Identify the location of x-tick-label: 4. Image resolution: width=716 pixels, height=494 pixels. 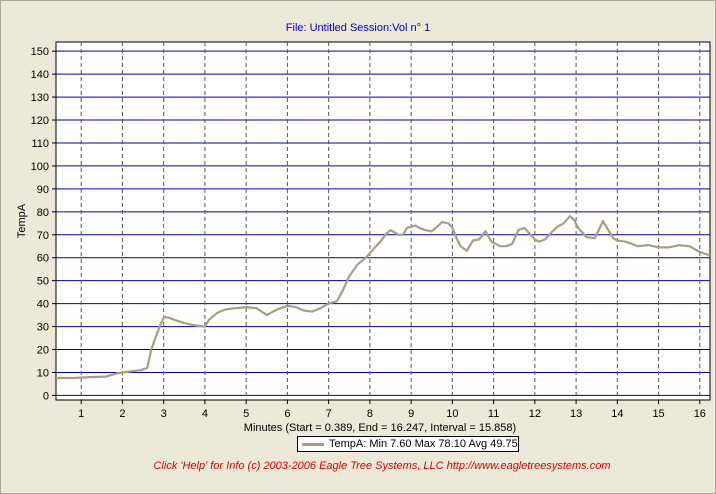
(205, 414).